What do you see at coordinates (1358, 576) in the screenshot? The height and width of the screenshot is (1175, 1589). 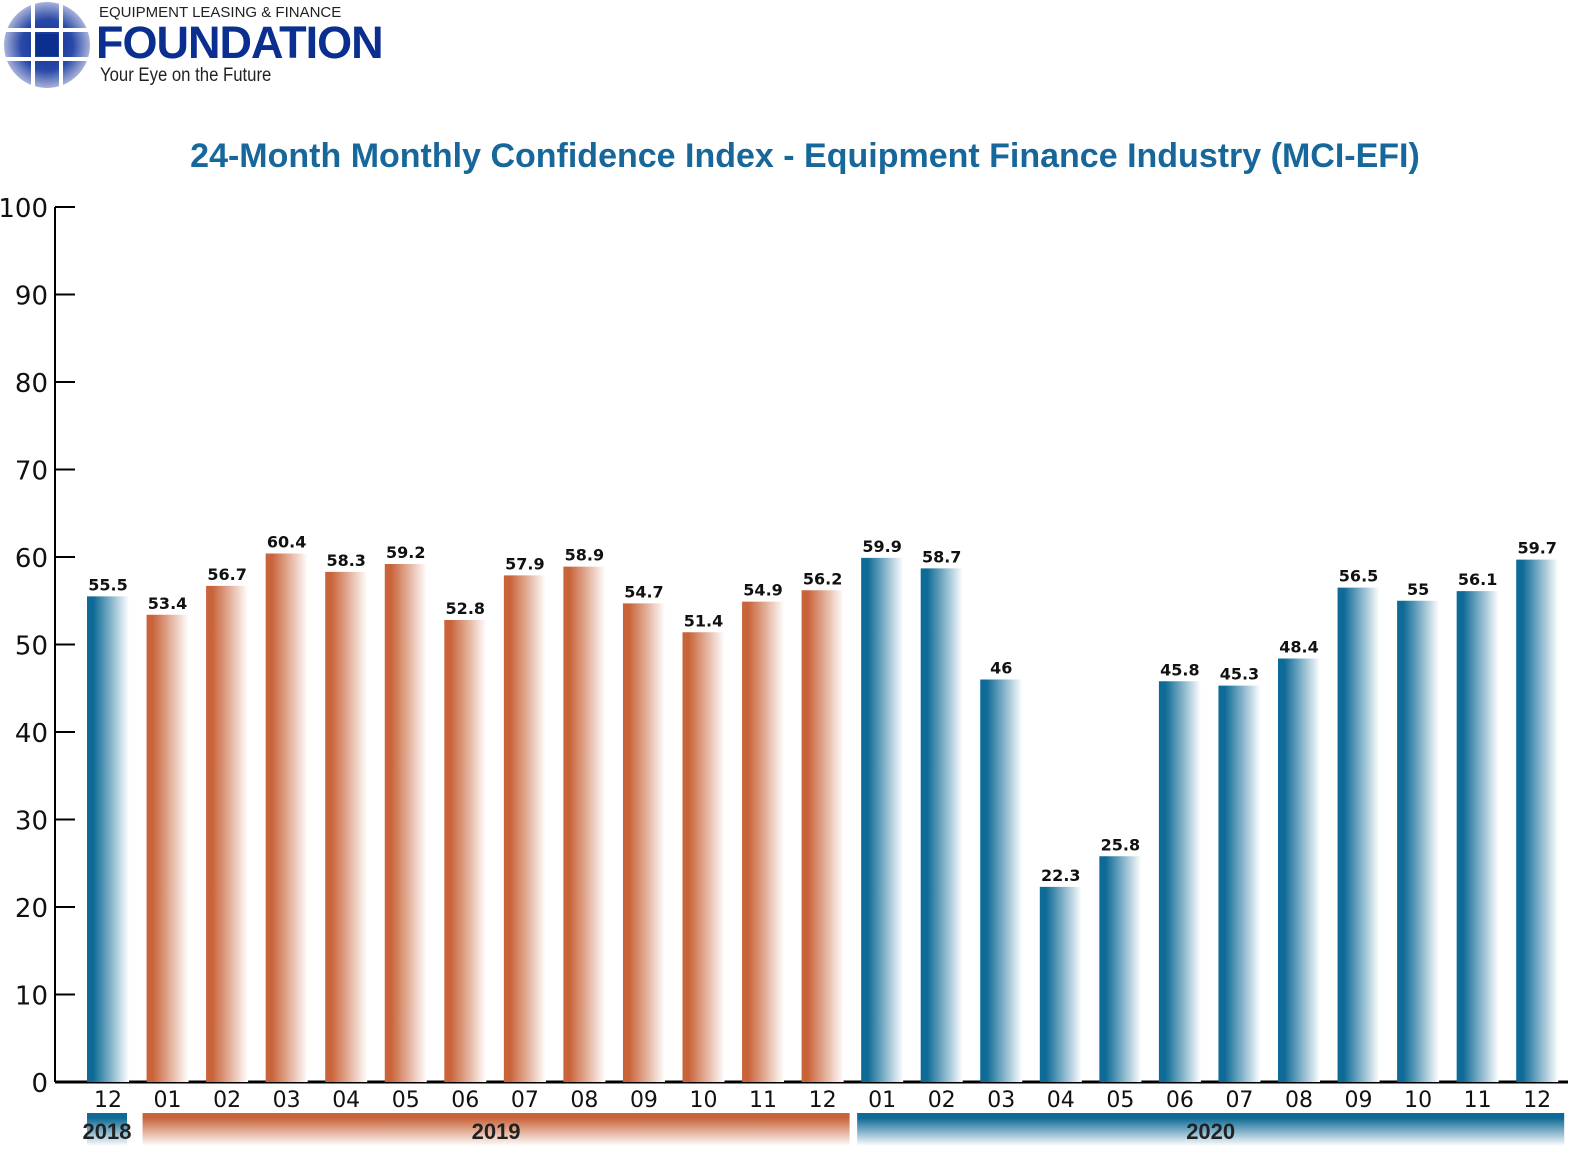 I see `data-label: 56.5` at bounding box center [1358, 576].